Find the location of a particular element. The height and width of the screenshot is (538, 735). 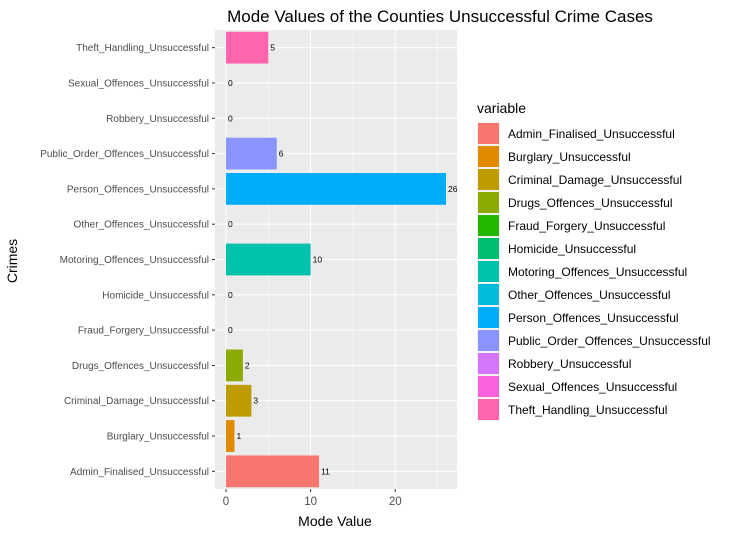

legend-entry-label: Burglary_Unsuccessful is located at coordinates (569, 157).